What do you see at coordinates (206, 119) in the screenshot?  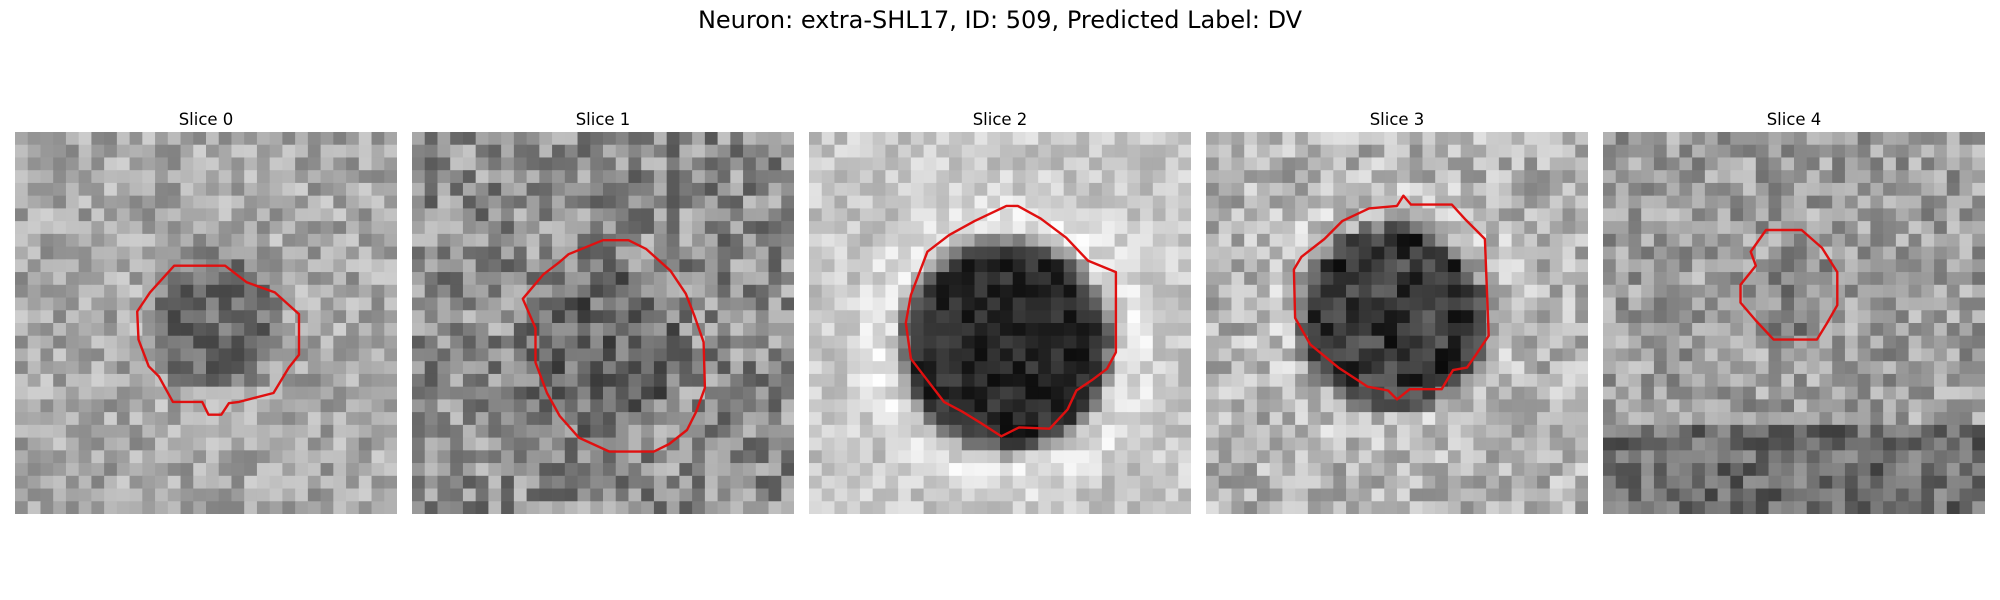 I see `slice-title: Slice 0` at bounding box center [206, 119].